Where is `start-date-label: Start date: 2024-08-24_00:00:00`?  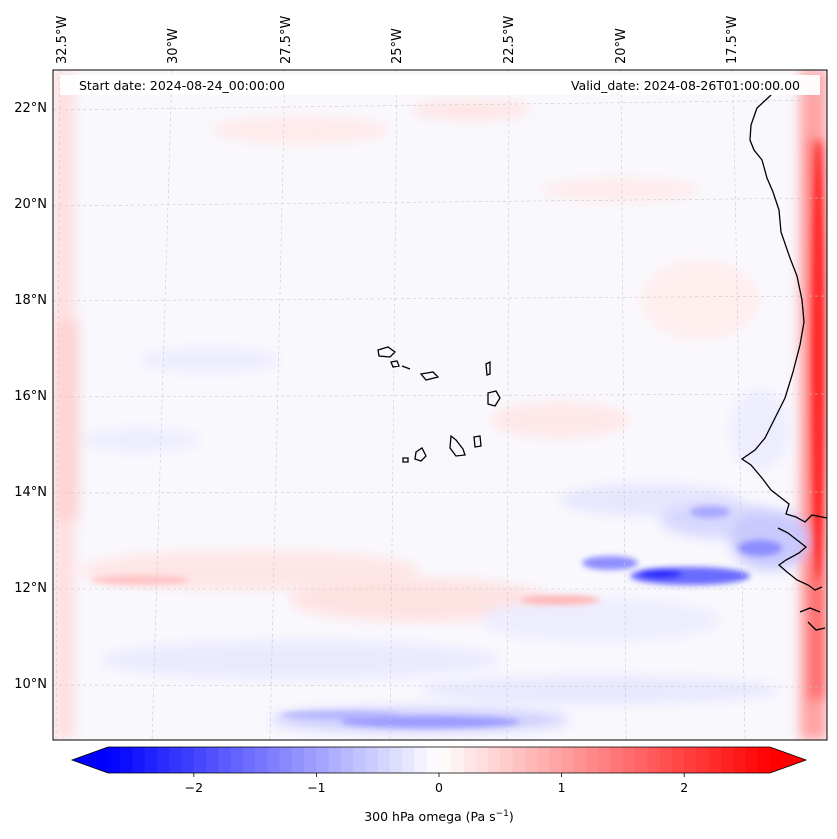
start-date-label: Start date: 2024-08-24_00:00:00 is located at coordinates (182, 85).